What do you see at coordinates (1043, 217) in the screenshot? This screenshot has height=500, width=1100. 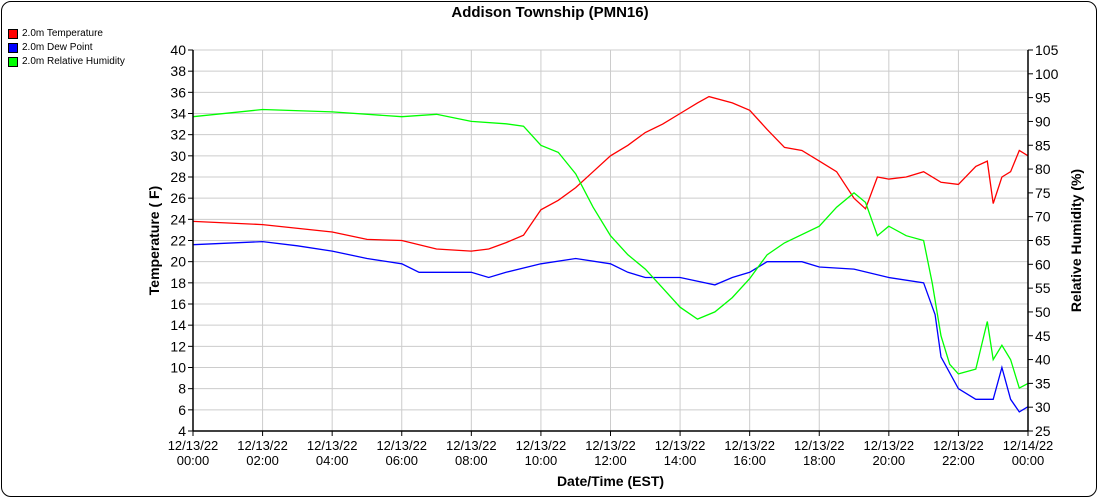 I see `y2-tick-label: 70` at bounding box center [1043, 217].